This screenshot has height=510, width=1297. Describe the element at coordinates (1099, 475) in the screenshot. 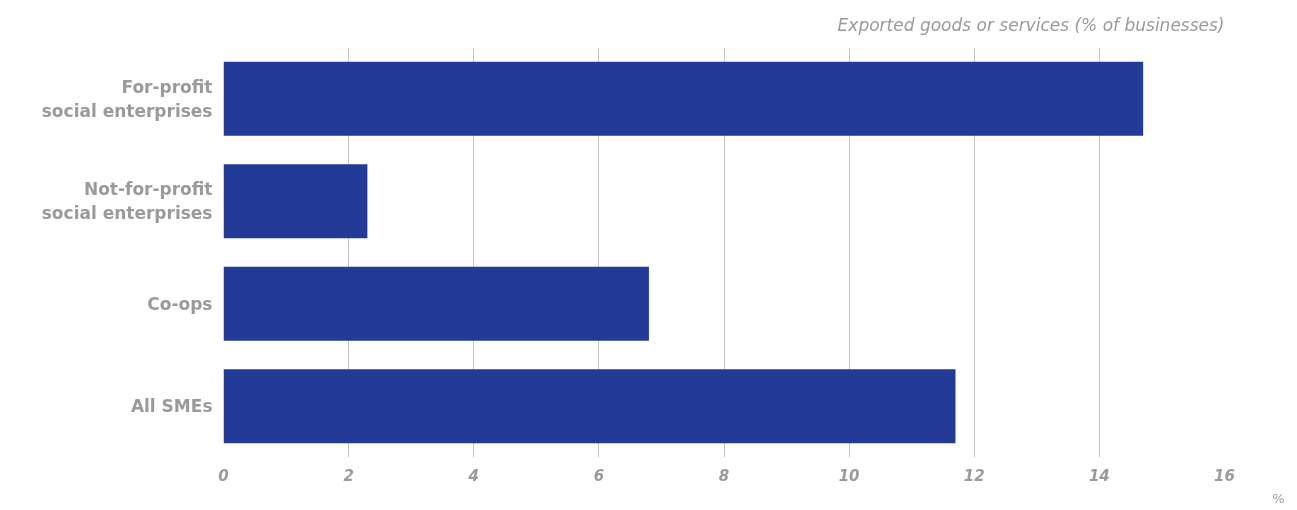

I see `x-tick-label: 14` at that location.